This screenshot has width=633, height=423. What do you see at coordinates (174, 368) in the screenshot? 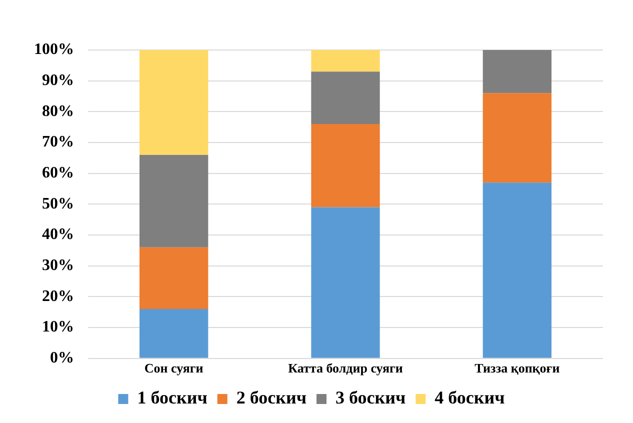
I see `x-tick-label: Сон суяги` at bounding box center [174, 368].